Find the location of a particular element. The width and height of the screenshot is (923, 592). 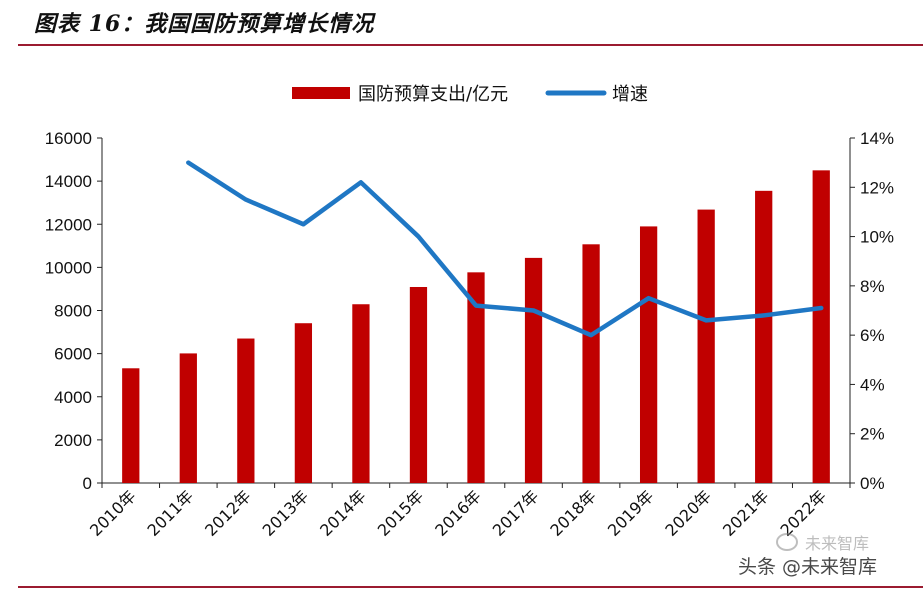

x-tick-label: 2015年 is located at coordinates (401, 513).